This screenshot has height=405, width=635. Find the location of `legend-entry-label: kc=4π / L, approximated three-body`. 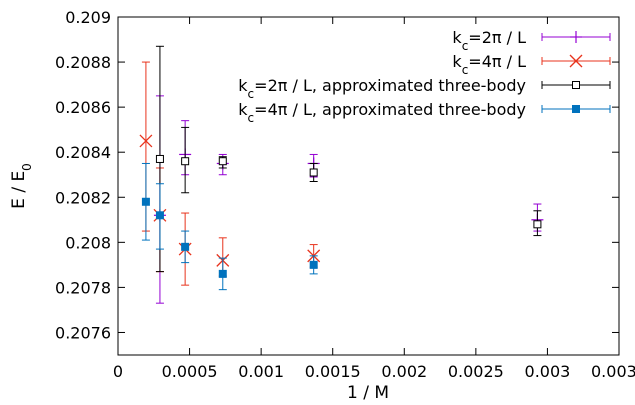

legend-entry-label: kc=4π / L, approximated three-body is located at coordinates (382, 112).